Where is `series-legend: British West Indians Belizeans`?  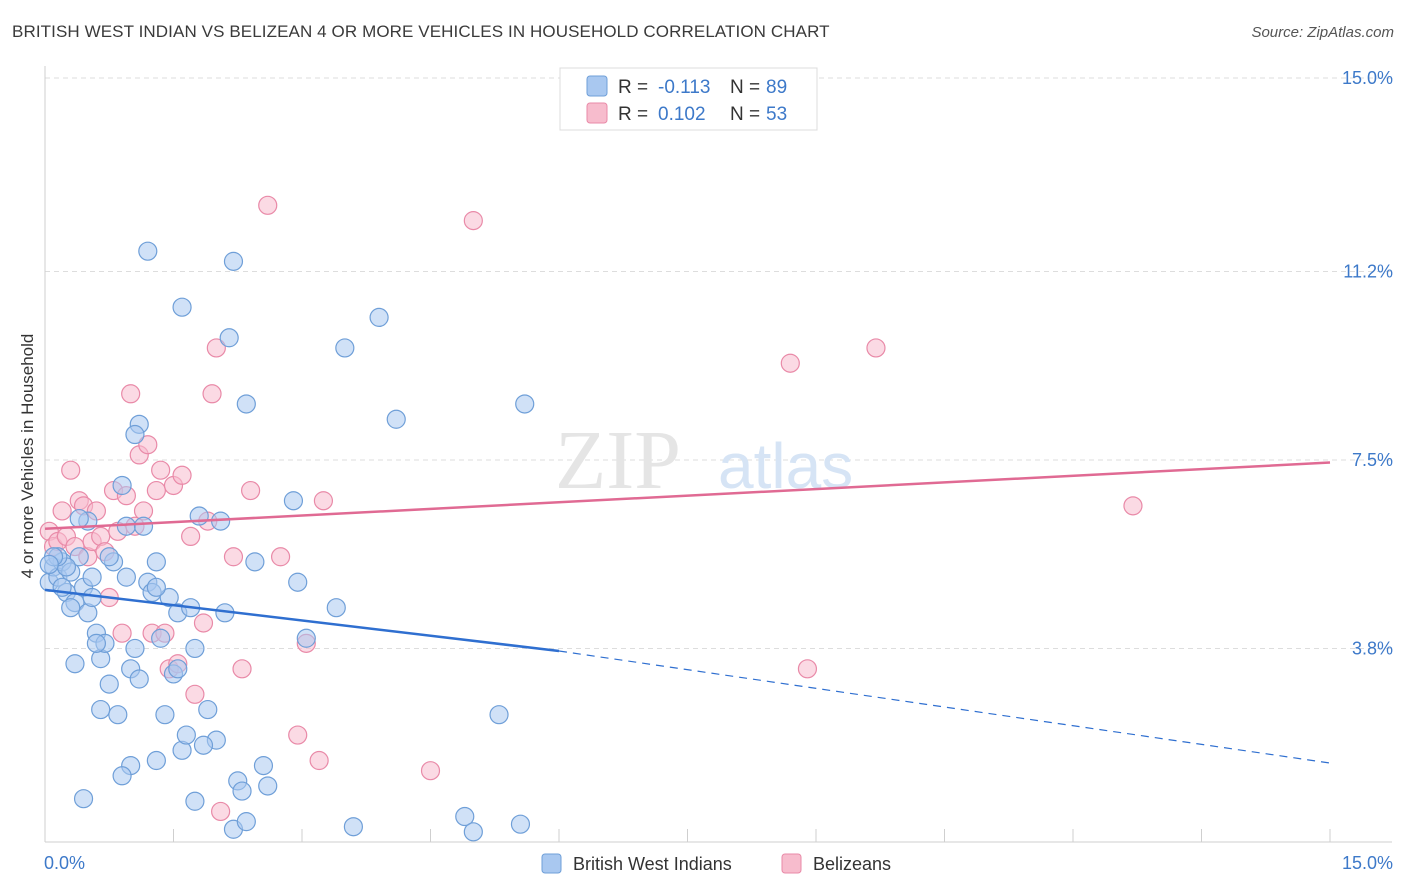
series-legend: British West Indians Belizeans is located at coordinates (716, 863).